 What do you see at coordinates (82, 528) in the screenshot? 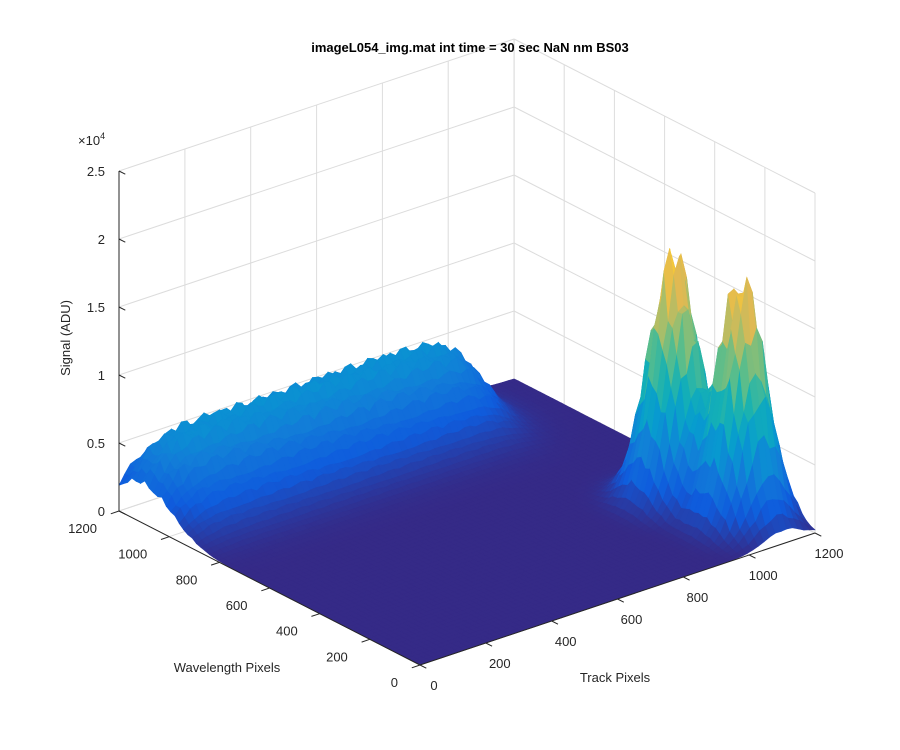
I see `y-tick-label: 1200` at bounding box center [82, 528].